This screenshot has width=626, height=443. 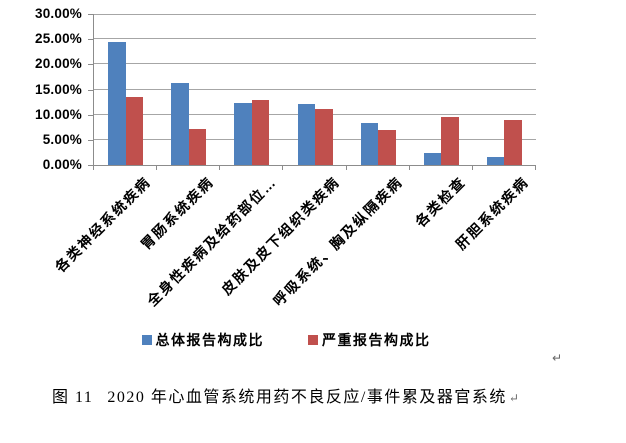 What do you see at coordinates (58, 114) in the screenshot?
I see `y-axis-tick-label: 10.00%` at bounding box center [58, 114].